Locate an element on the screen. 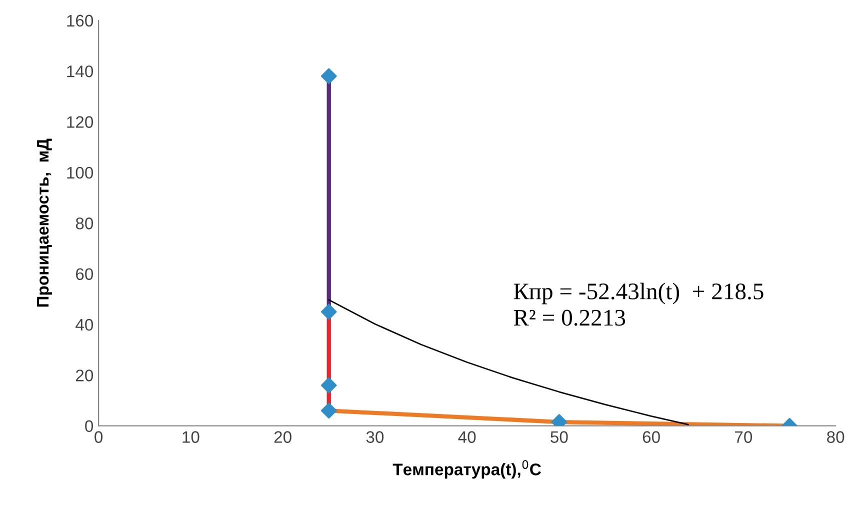  x-tick-label: 80 is located at coordinates (835, 437).